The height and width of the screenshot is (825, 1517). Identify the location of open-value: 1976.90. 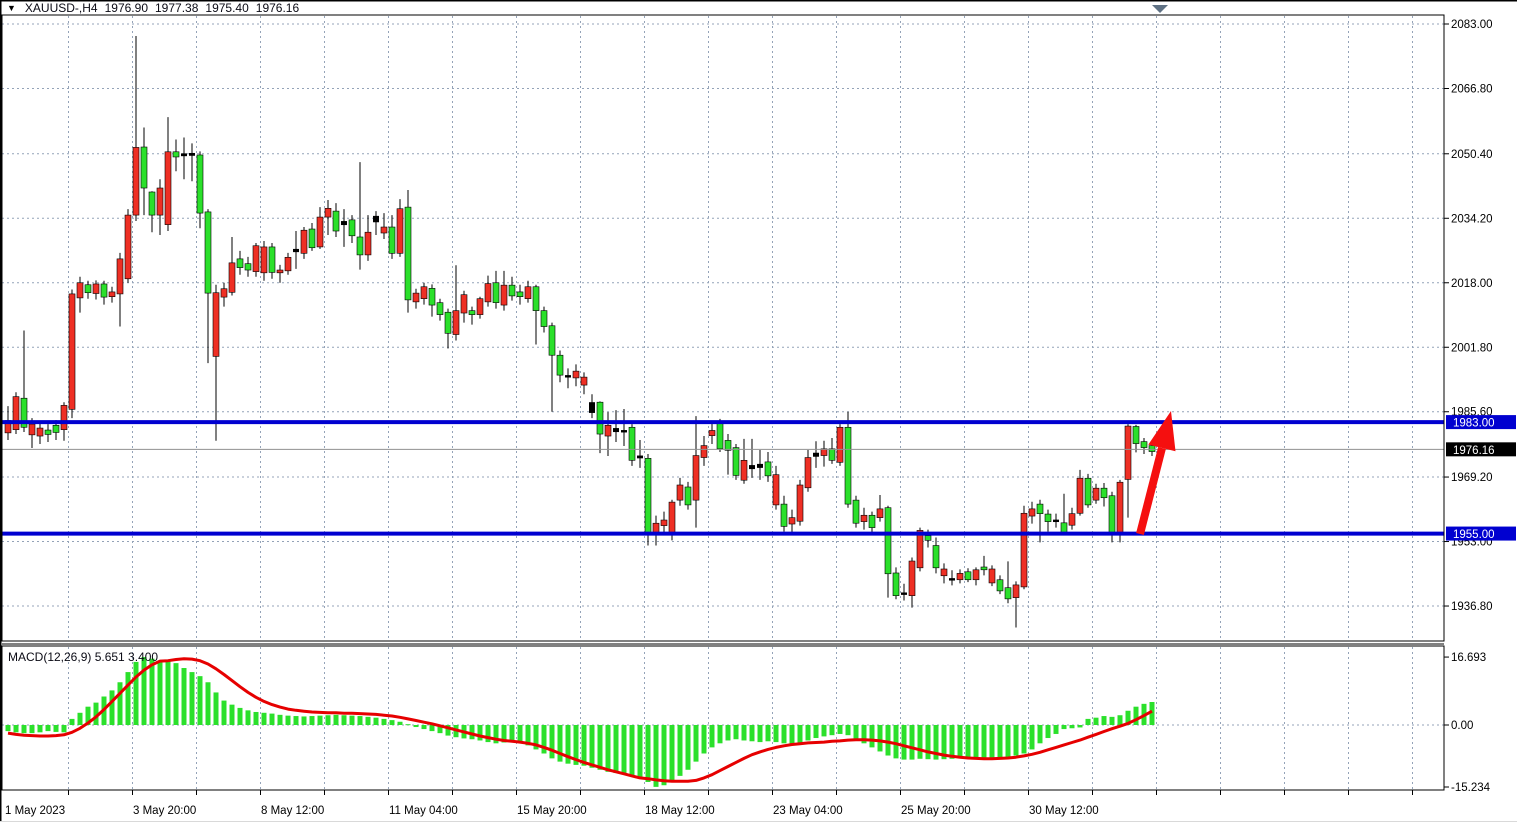
(126, 7).